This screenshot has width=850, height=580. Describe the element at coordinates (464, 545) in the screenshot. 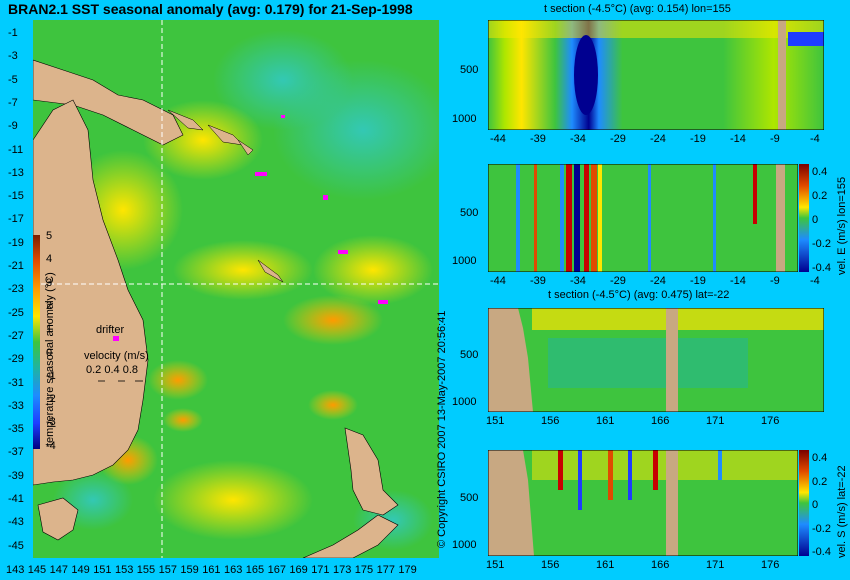

I see `panel4-y-tick: 1000` at that location.